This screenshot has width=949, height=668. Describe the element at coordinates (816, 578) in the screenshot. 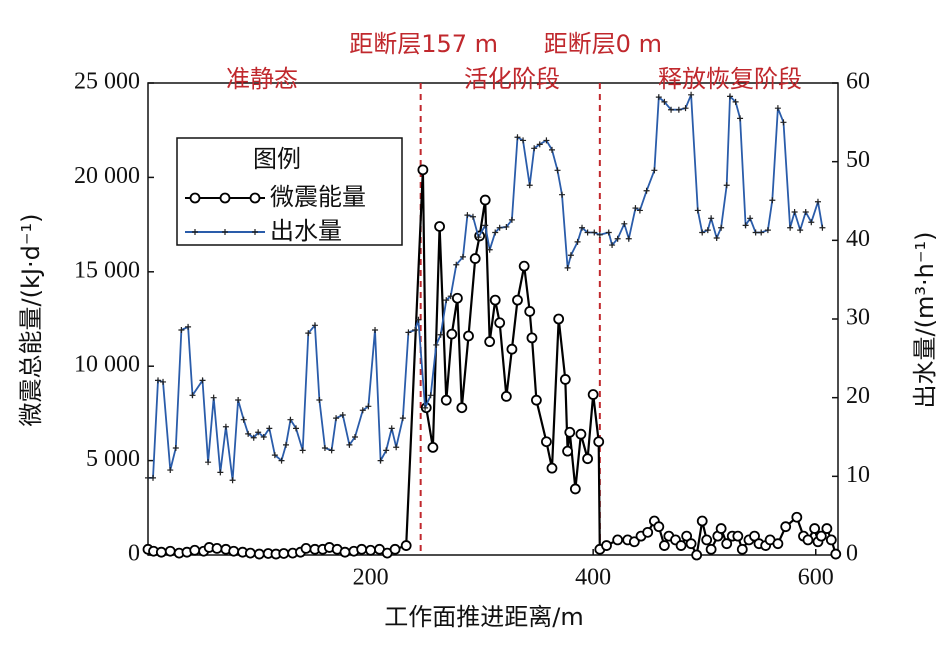

I see `x-tick-label: 600` at that location.